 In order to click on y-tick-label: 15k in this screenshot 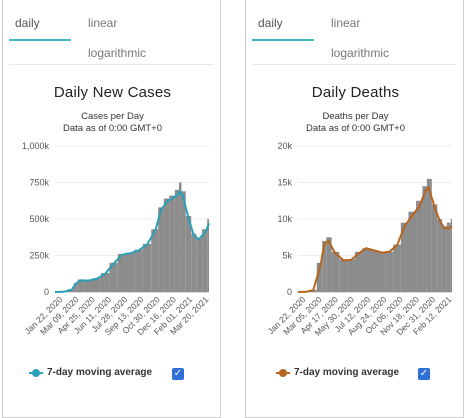, I will do `click(284, 183)`.